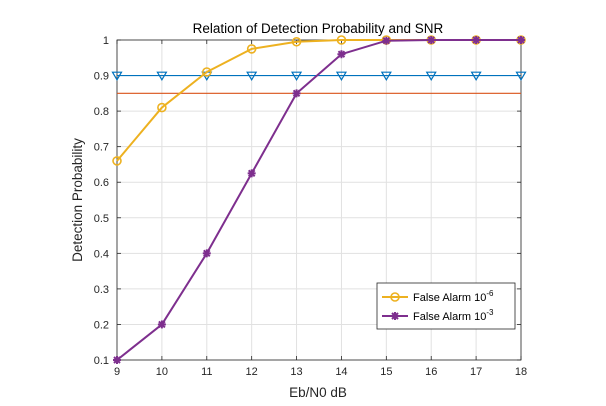  I want to click on x-tick-label: 11, so click(206, 372).